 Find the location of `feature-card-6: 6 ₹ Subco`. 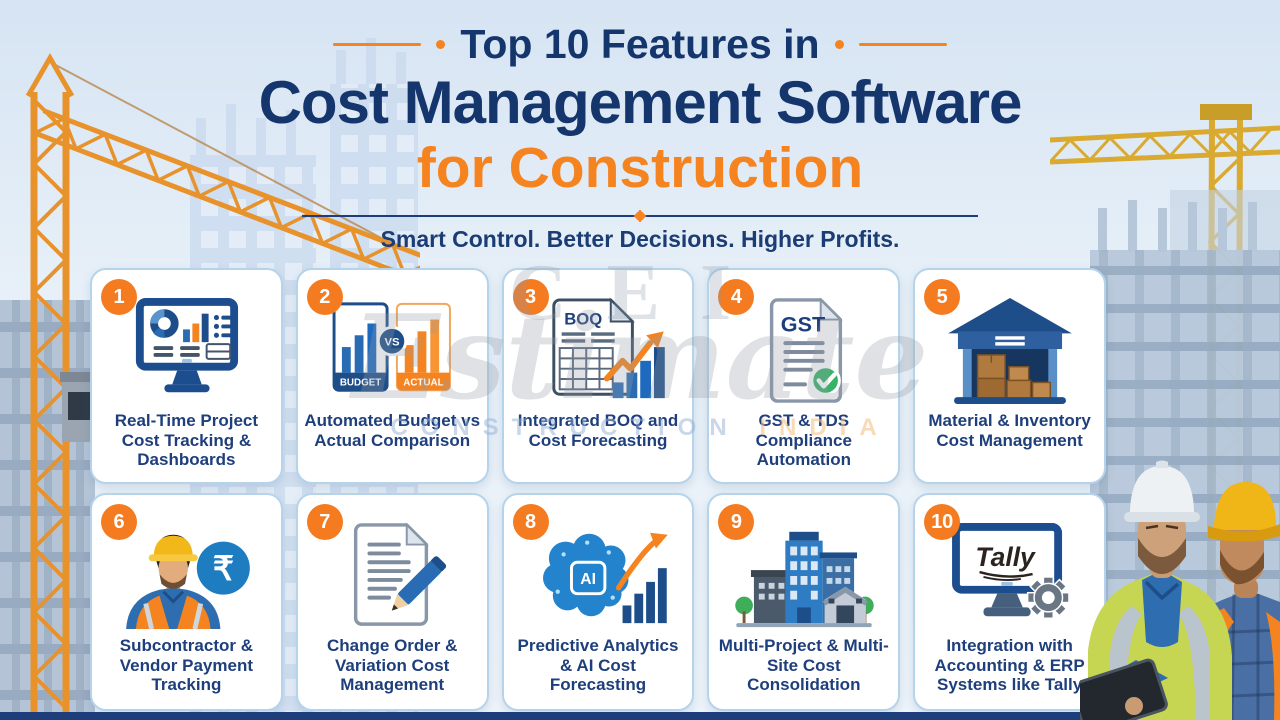

feature-card-6: 6 ₹ Subco is located at coordinates (186, 602).